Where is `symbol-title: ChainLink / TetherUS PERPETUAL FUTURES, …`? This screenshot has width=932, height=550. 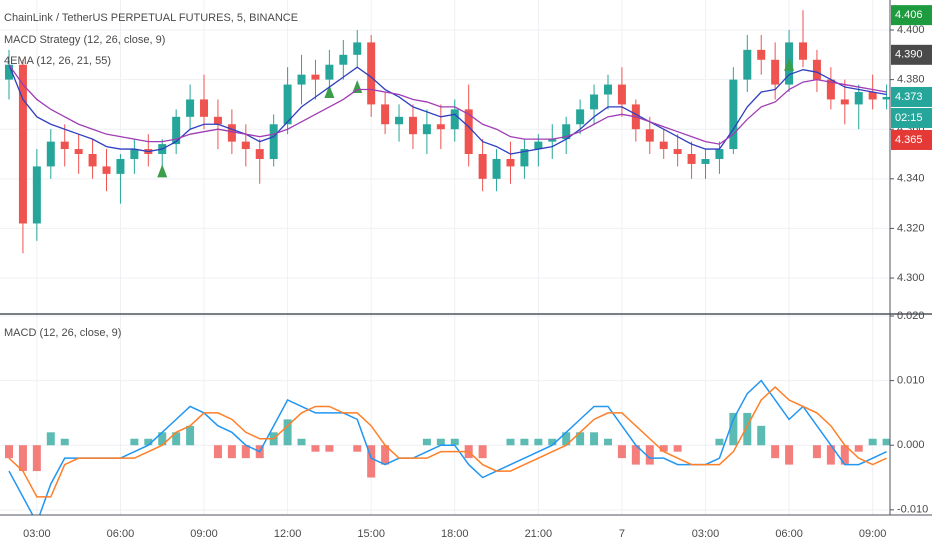
symbol-title: ChainLink / TetherUS PERPETUAL FUTURES, … is located at coordinates (151, 18).